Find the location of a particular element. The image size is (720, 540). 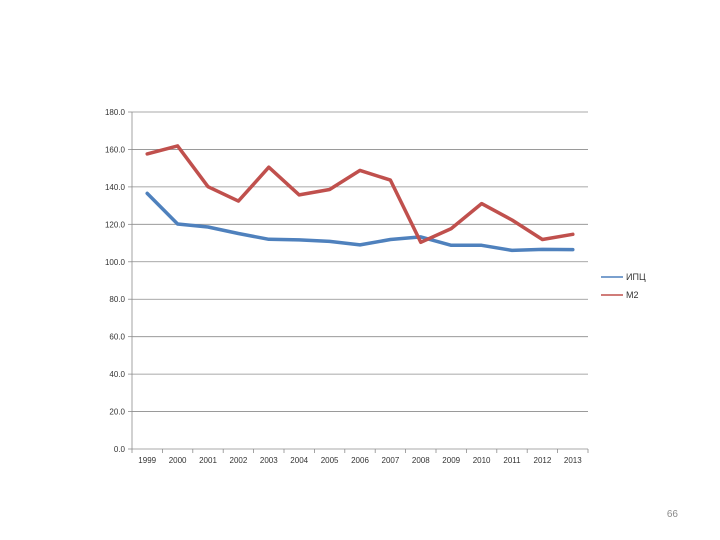

x-tick-label: 2006 is located at coordinates (360, 460).